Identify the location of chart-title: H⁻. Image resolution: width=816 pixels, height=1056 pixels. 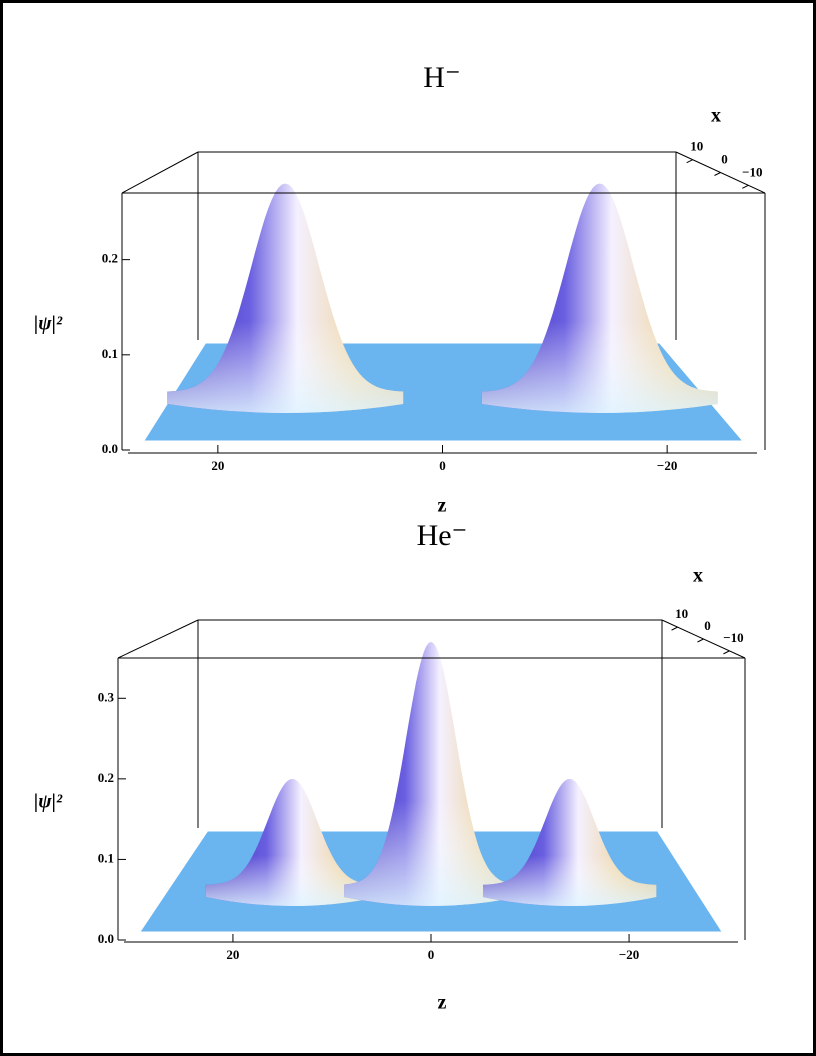
(442, 77).